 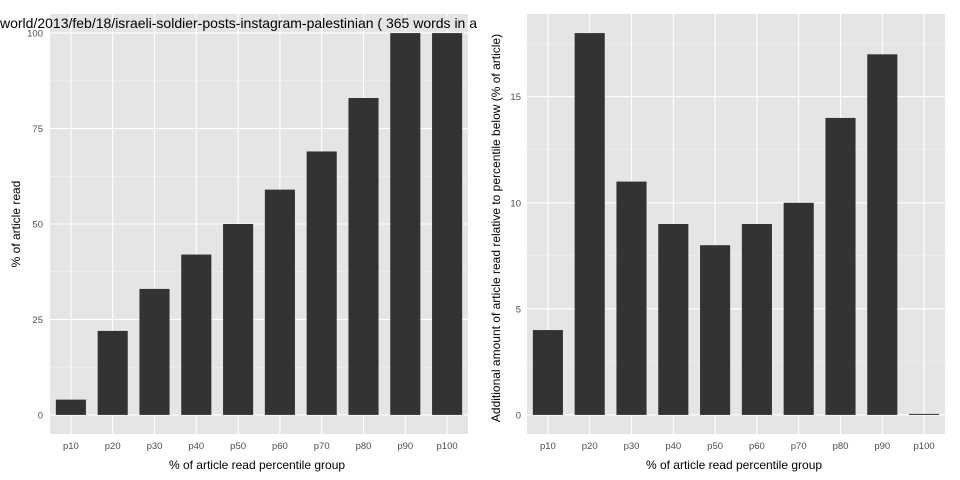 I want to click on y-tick-label: 10, so click(x=515, y=203).